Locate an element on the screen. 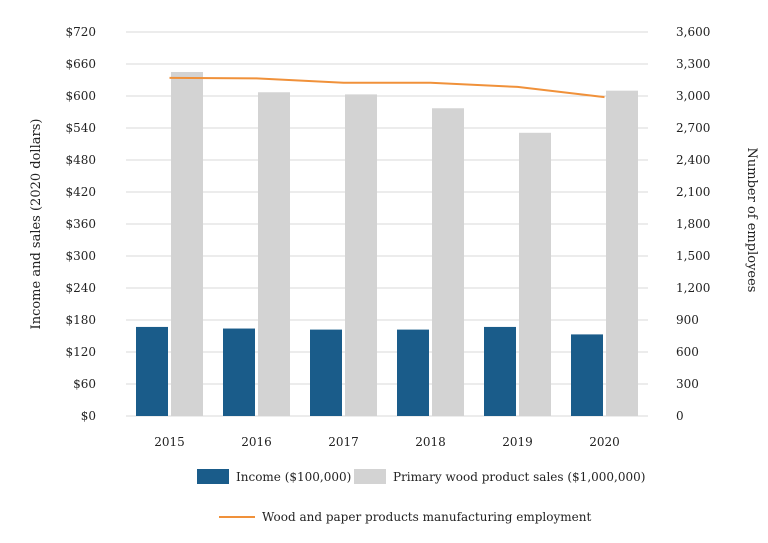 The width and height of the screenshot is (768, 543). sales-bar-2019 is located at coordinates (535, 274).